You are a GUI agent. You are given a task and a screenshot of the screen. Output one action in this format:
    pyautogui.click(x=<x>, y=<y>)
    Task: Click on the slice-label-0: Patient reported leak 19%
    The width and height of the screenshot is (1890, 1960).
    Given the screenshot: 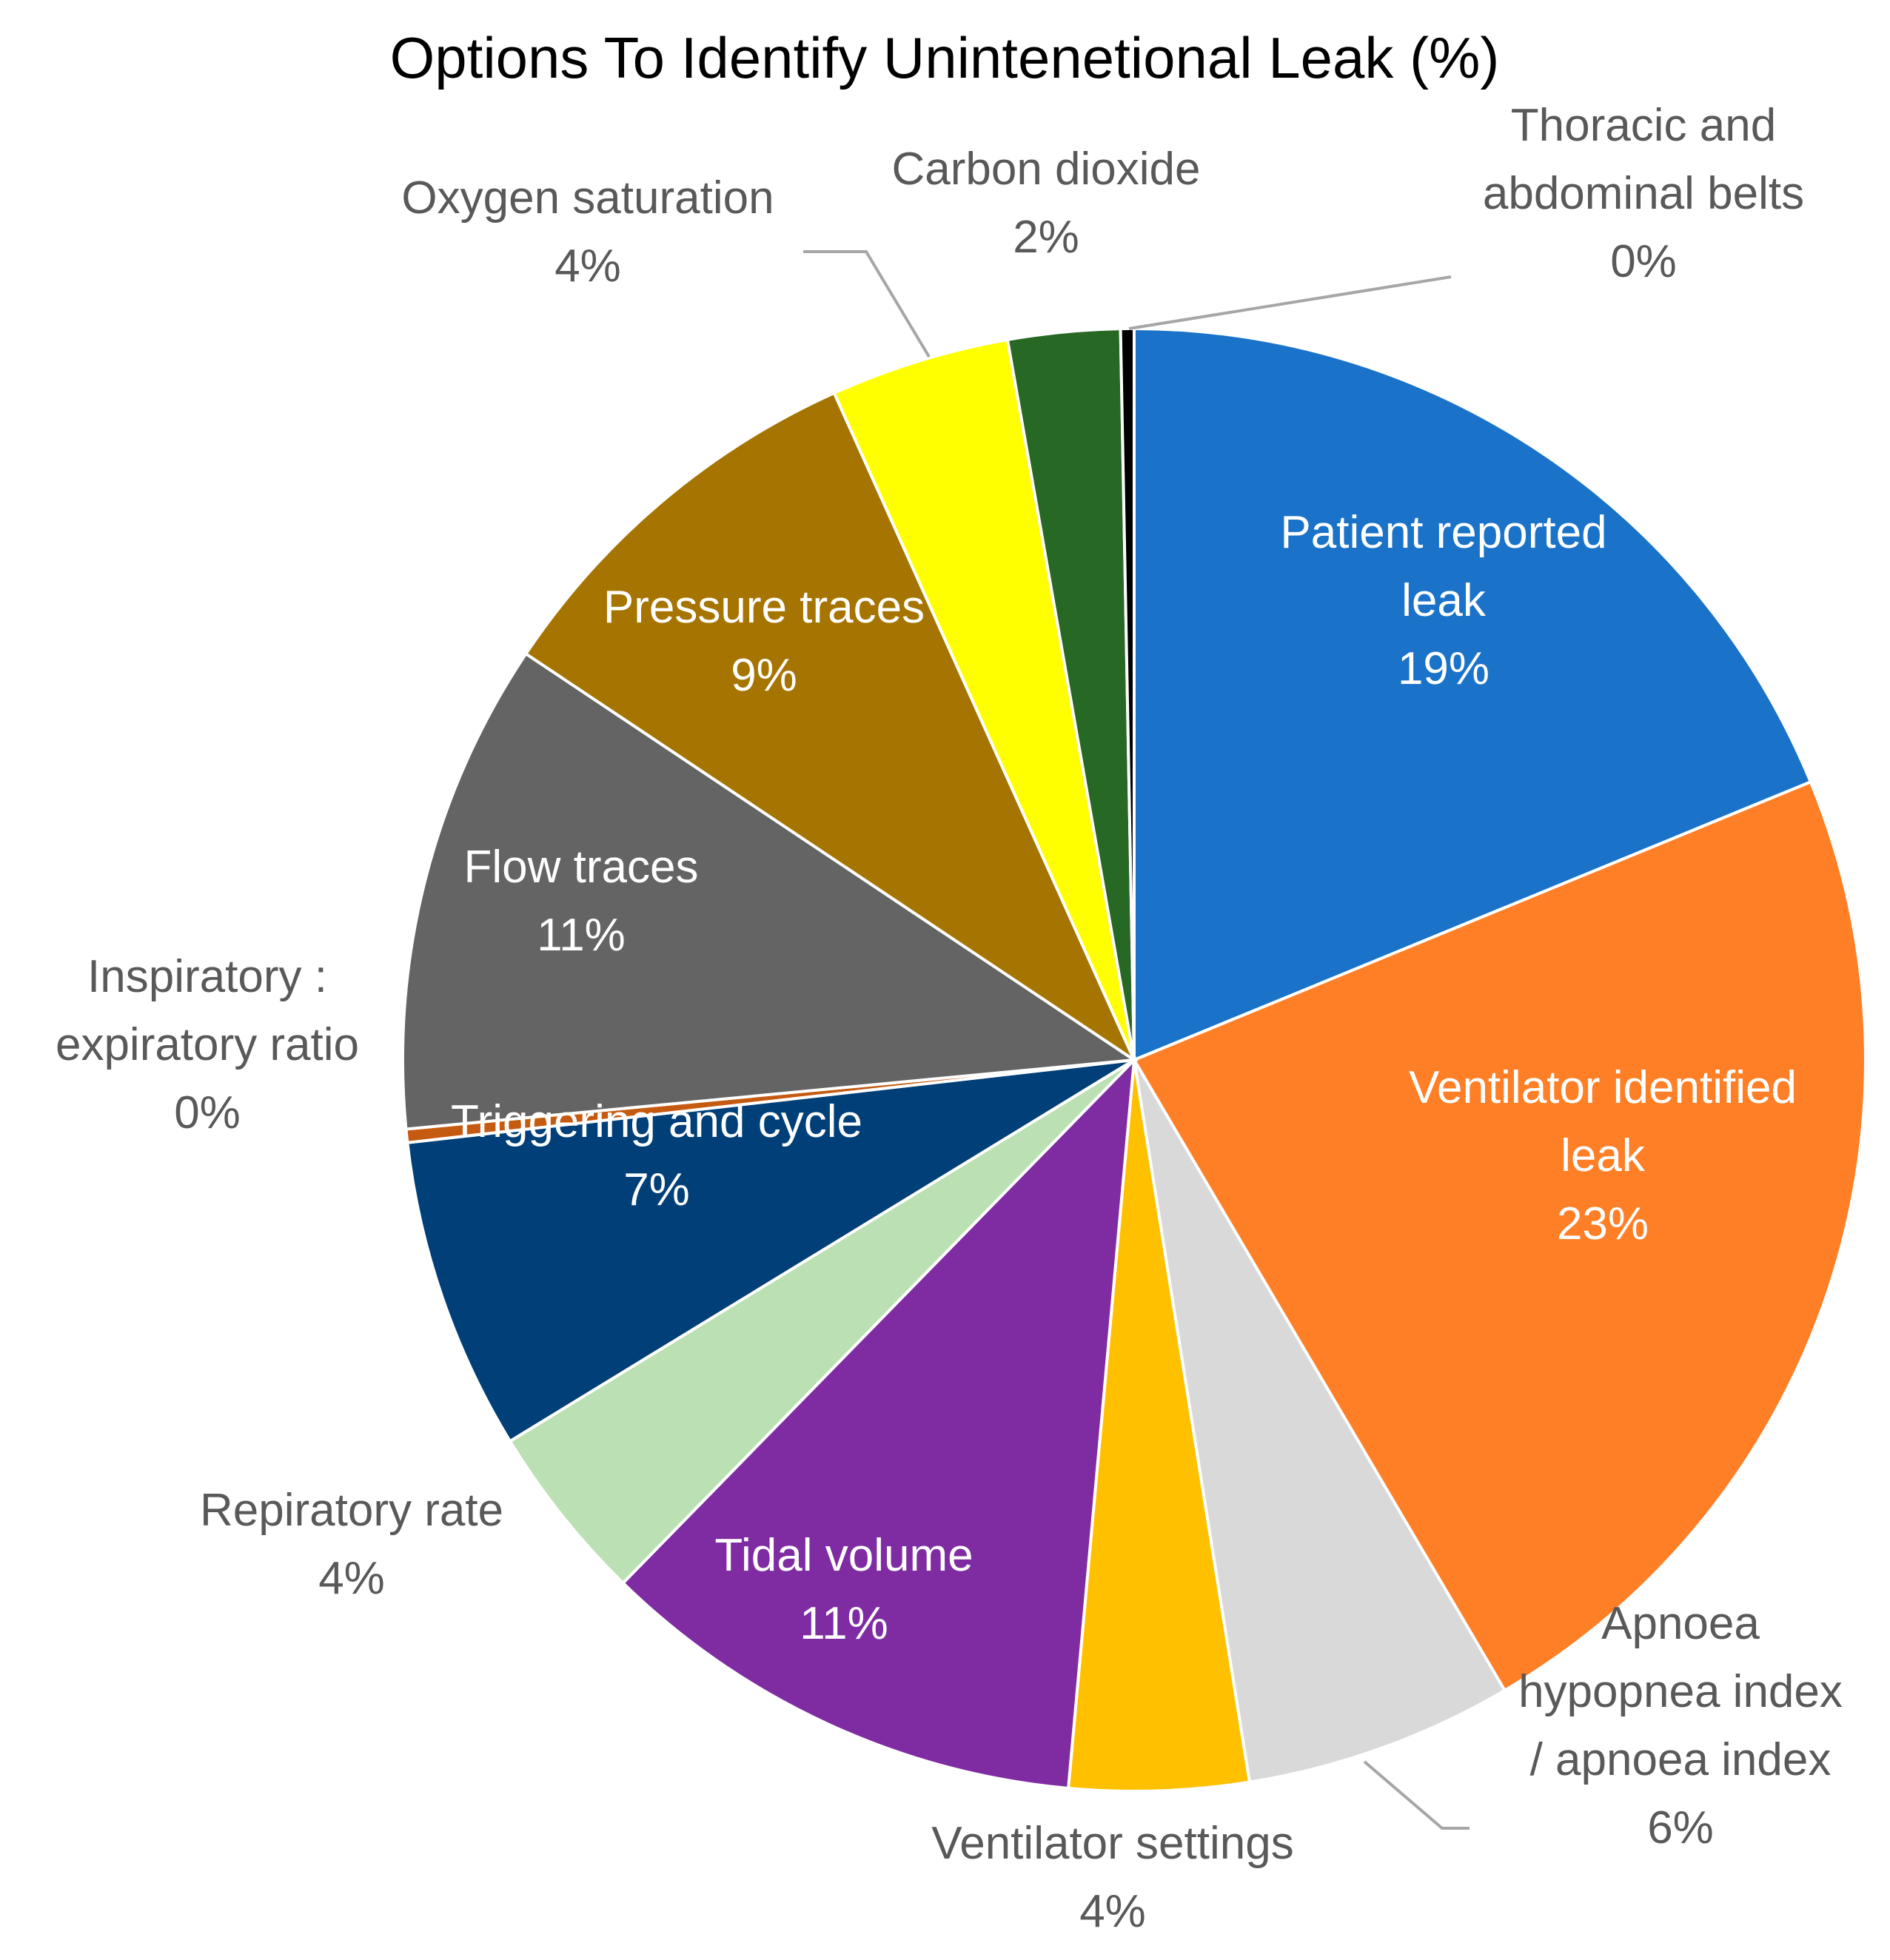 What is the action you would take?
    pyautogui.click(x=1443, y=600)
    